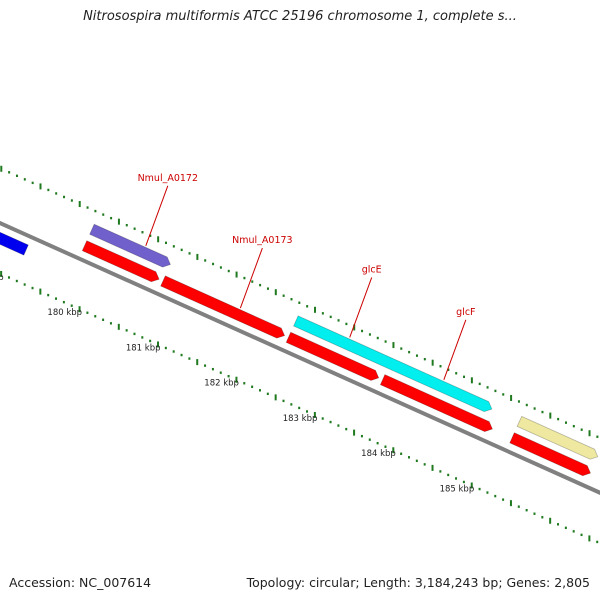 The image size is (600, 600). I want to click on topology-label: Topology:, so click(276, 582).